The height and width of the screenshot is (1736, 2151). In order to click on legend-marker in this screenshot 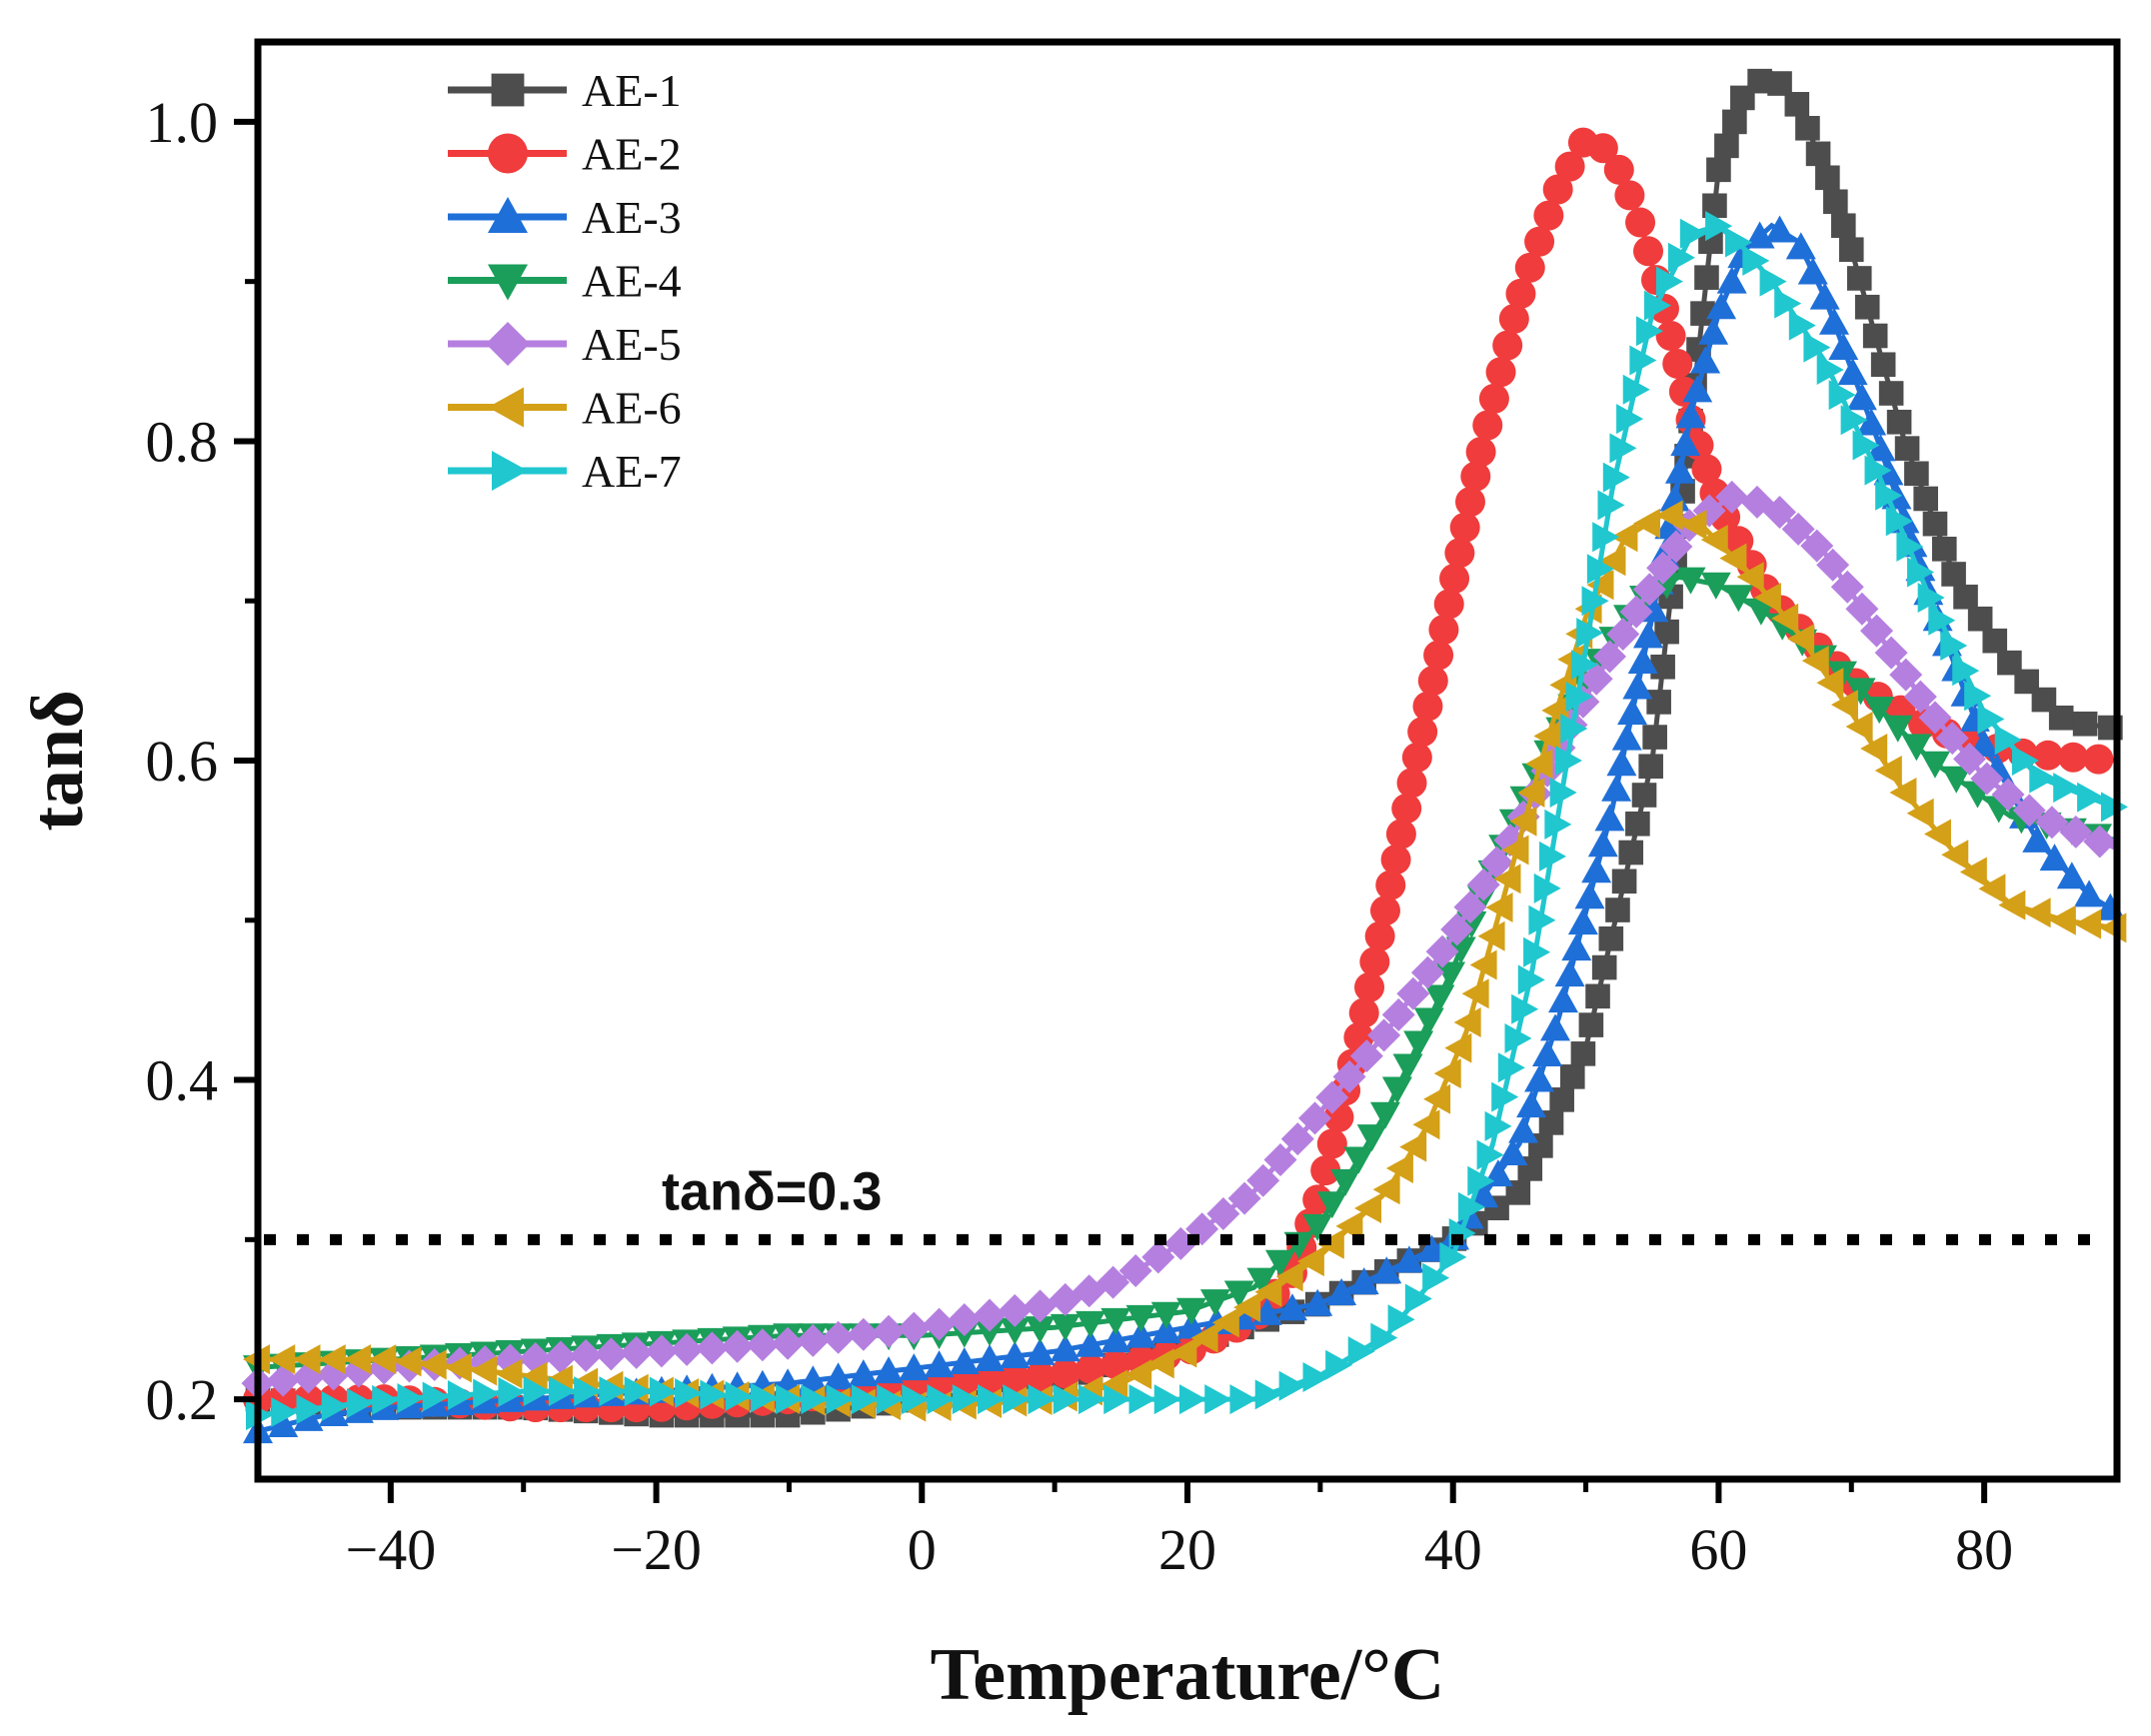, I will do `click(508, 90)`.